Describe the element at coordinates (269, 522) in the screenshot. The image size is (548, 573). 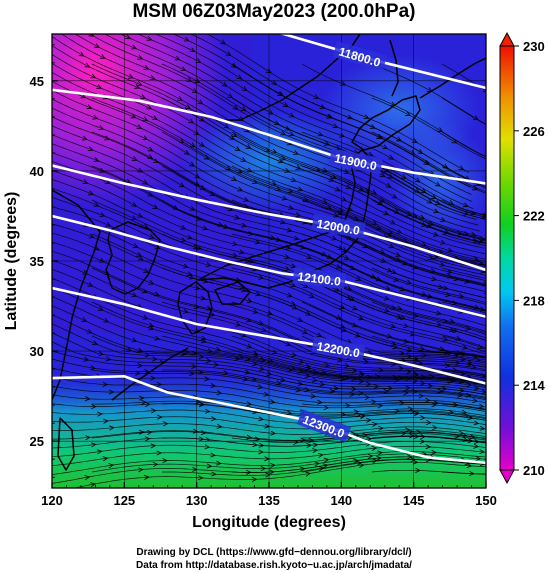
I see `x-axis-label: Longitude (degrees)` at that location.